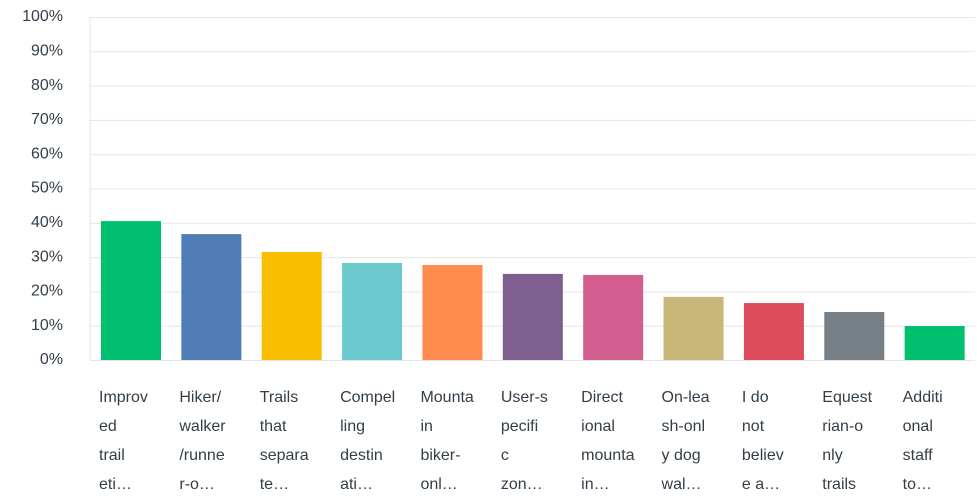 The width and height of the screenshot is (977, 498). I want to click on x-tick-label: Trails, so click(279, 397).